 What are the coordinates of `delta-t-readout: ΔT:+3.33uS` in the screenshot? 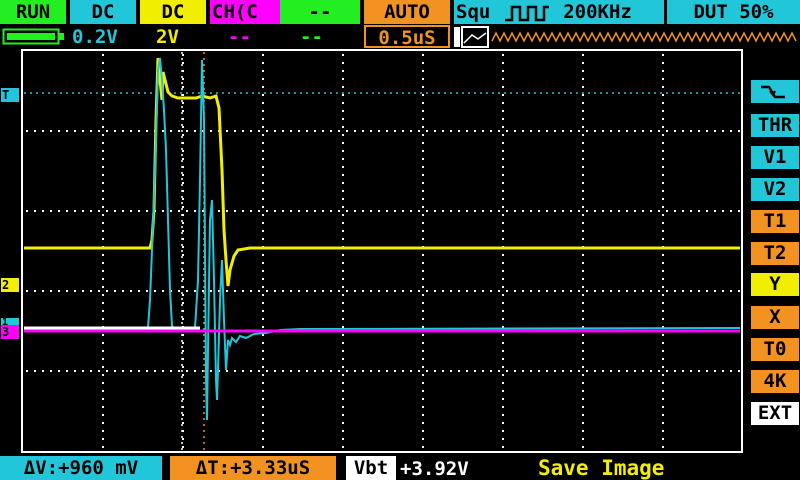 It's located at (253, 468).